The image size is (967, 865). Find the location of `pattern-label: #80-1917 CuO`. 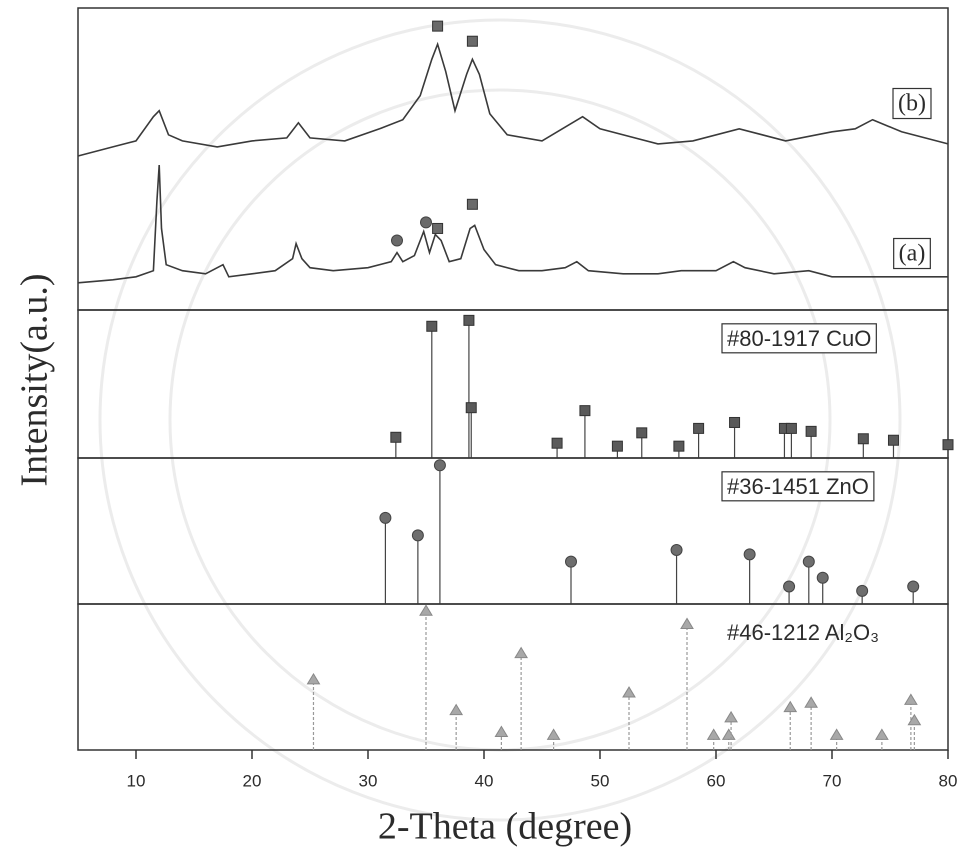

pattern-label: #80-1917 CuO is located at coordinates (799, 338).